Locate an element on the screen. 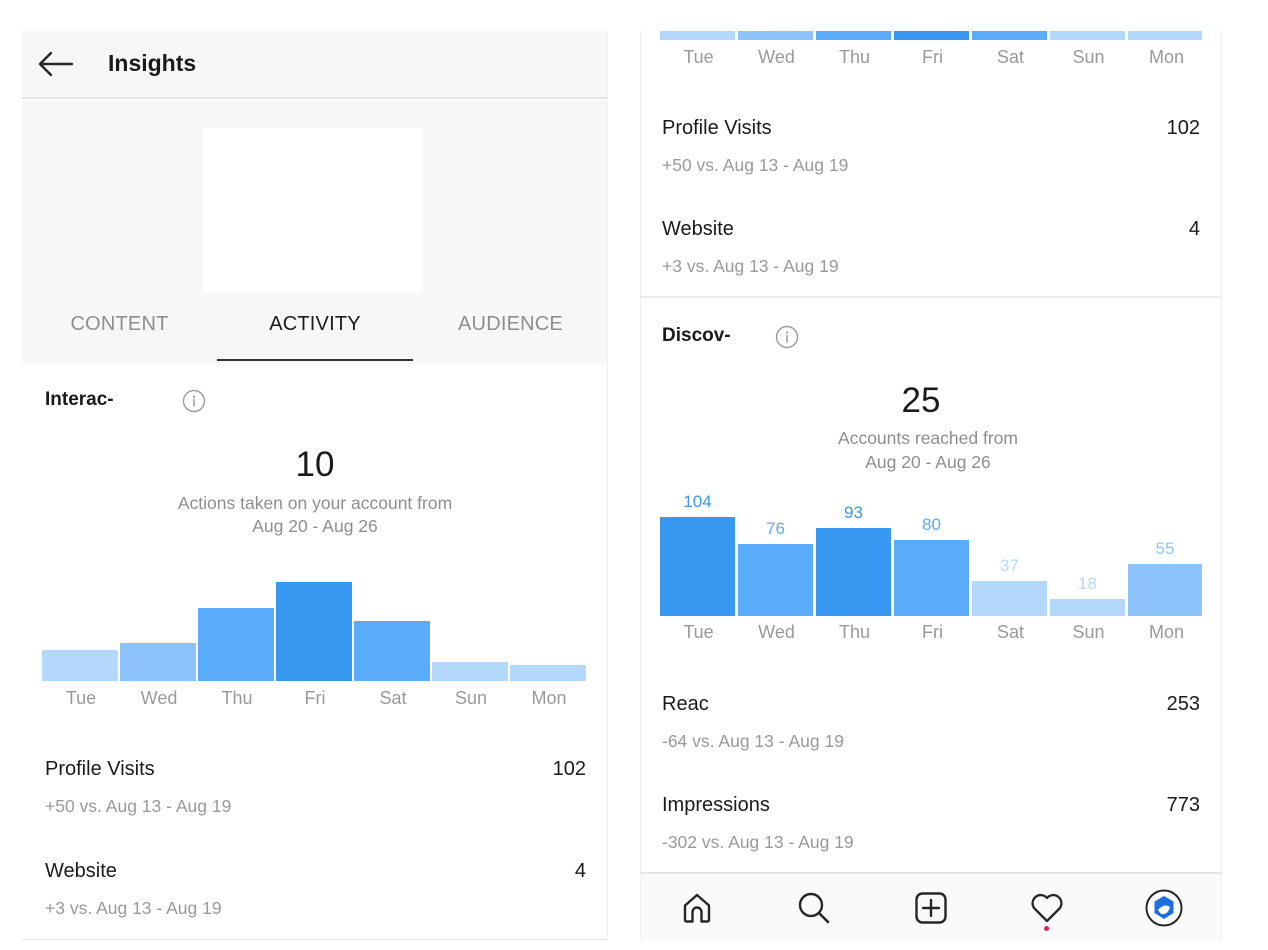 The image size is (1268, 950). nav-new-post-button is located at coordinates (931, 908).